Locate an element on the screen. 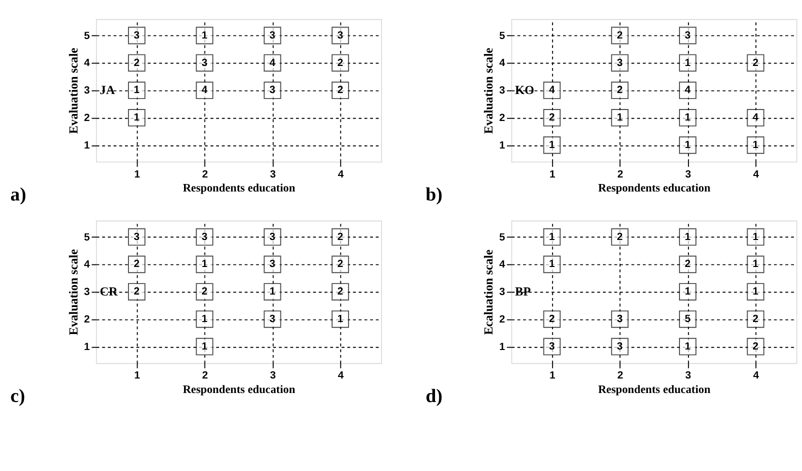 The width and height of the screenshot is (802, 471). text: d) is located at coordinates (434, 396).